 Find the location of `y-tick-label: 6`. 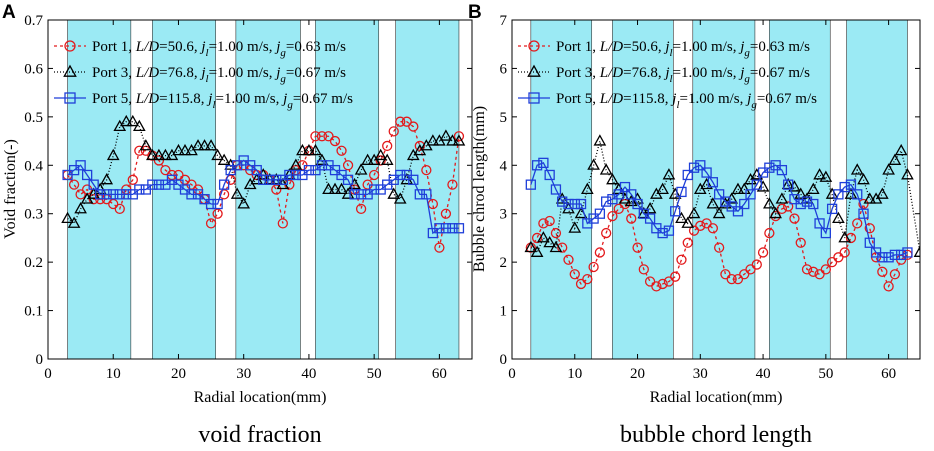

y-tick-label: 6 is located at coordinates (504, 69).